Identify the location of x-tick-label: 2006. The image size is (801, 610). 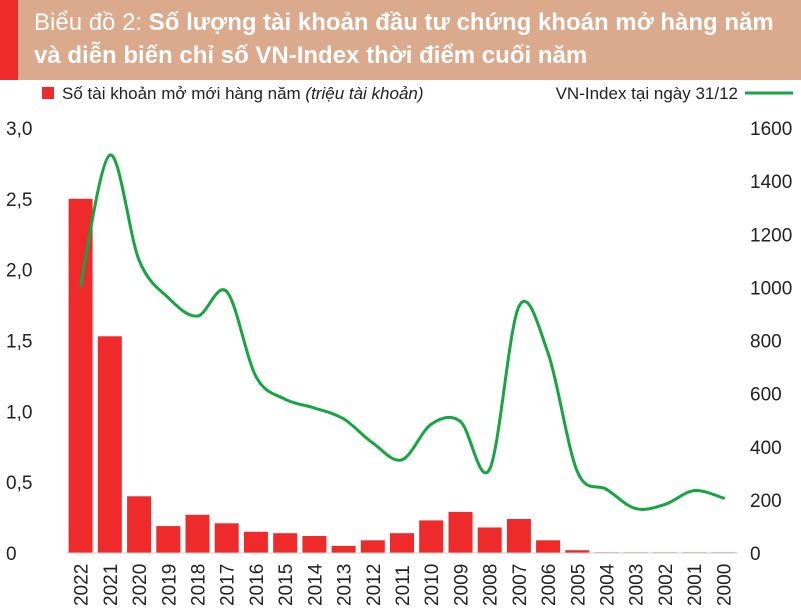
(549, 585).